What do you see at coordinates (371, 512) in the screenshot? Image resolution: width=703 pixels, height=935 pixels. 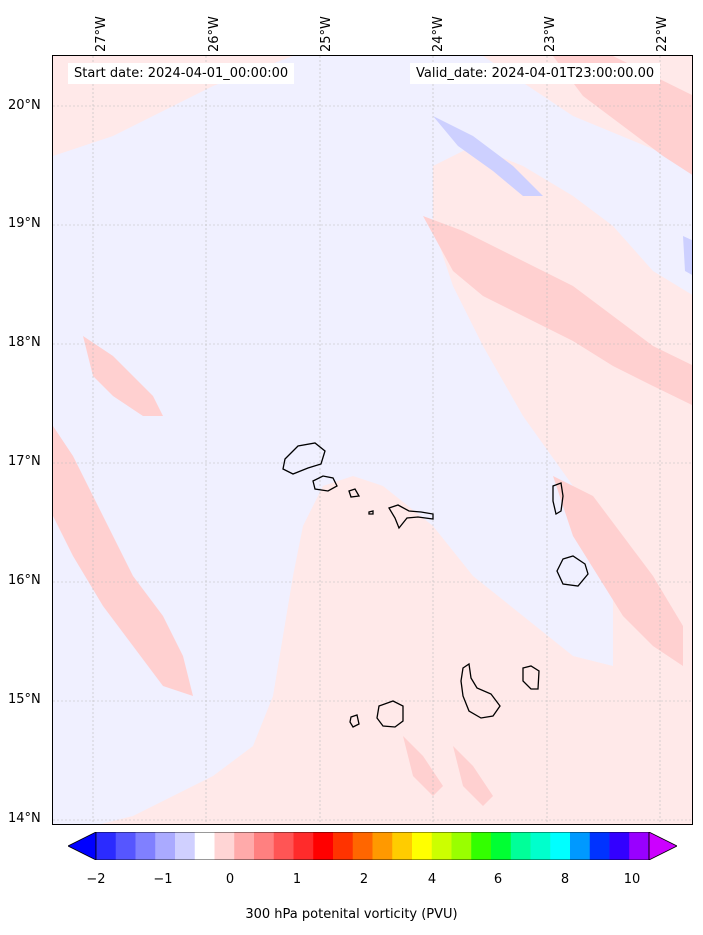 I see `island-raso` at bounding box center [371, 512].